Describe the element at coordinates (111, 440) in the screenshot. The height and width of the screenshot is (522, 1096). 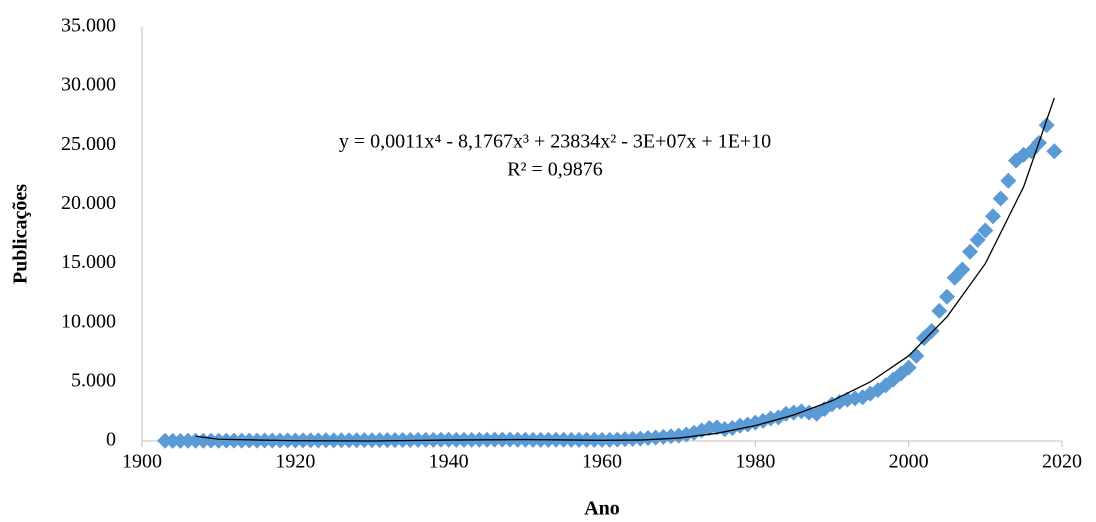
I see `y-tick-label: 0` at that location.